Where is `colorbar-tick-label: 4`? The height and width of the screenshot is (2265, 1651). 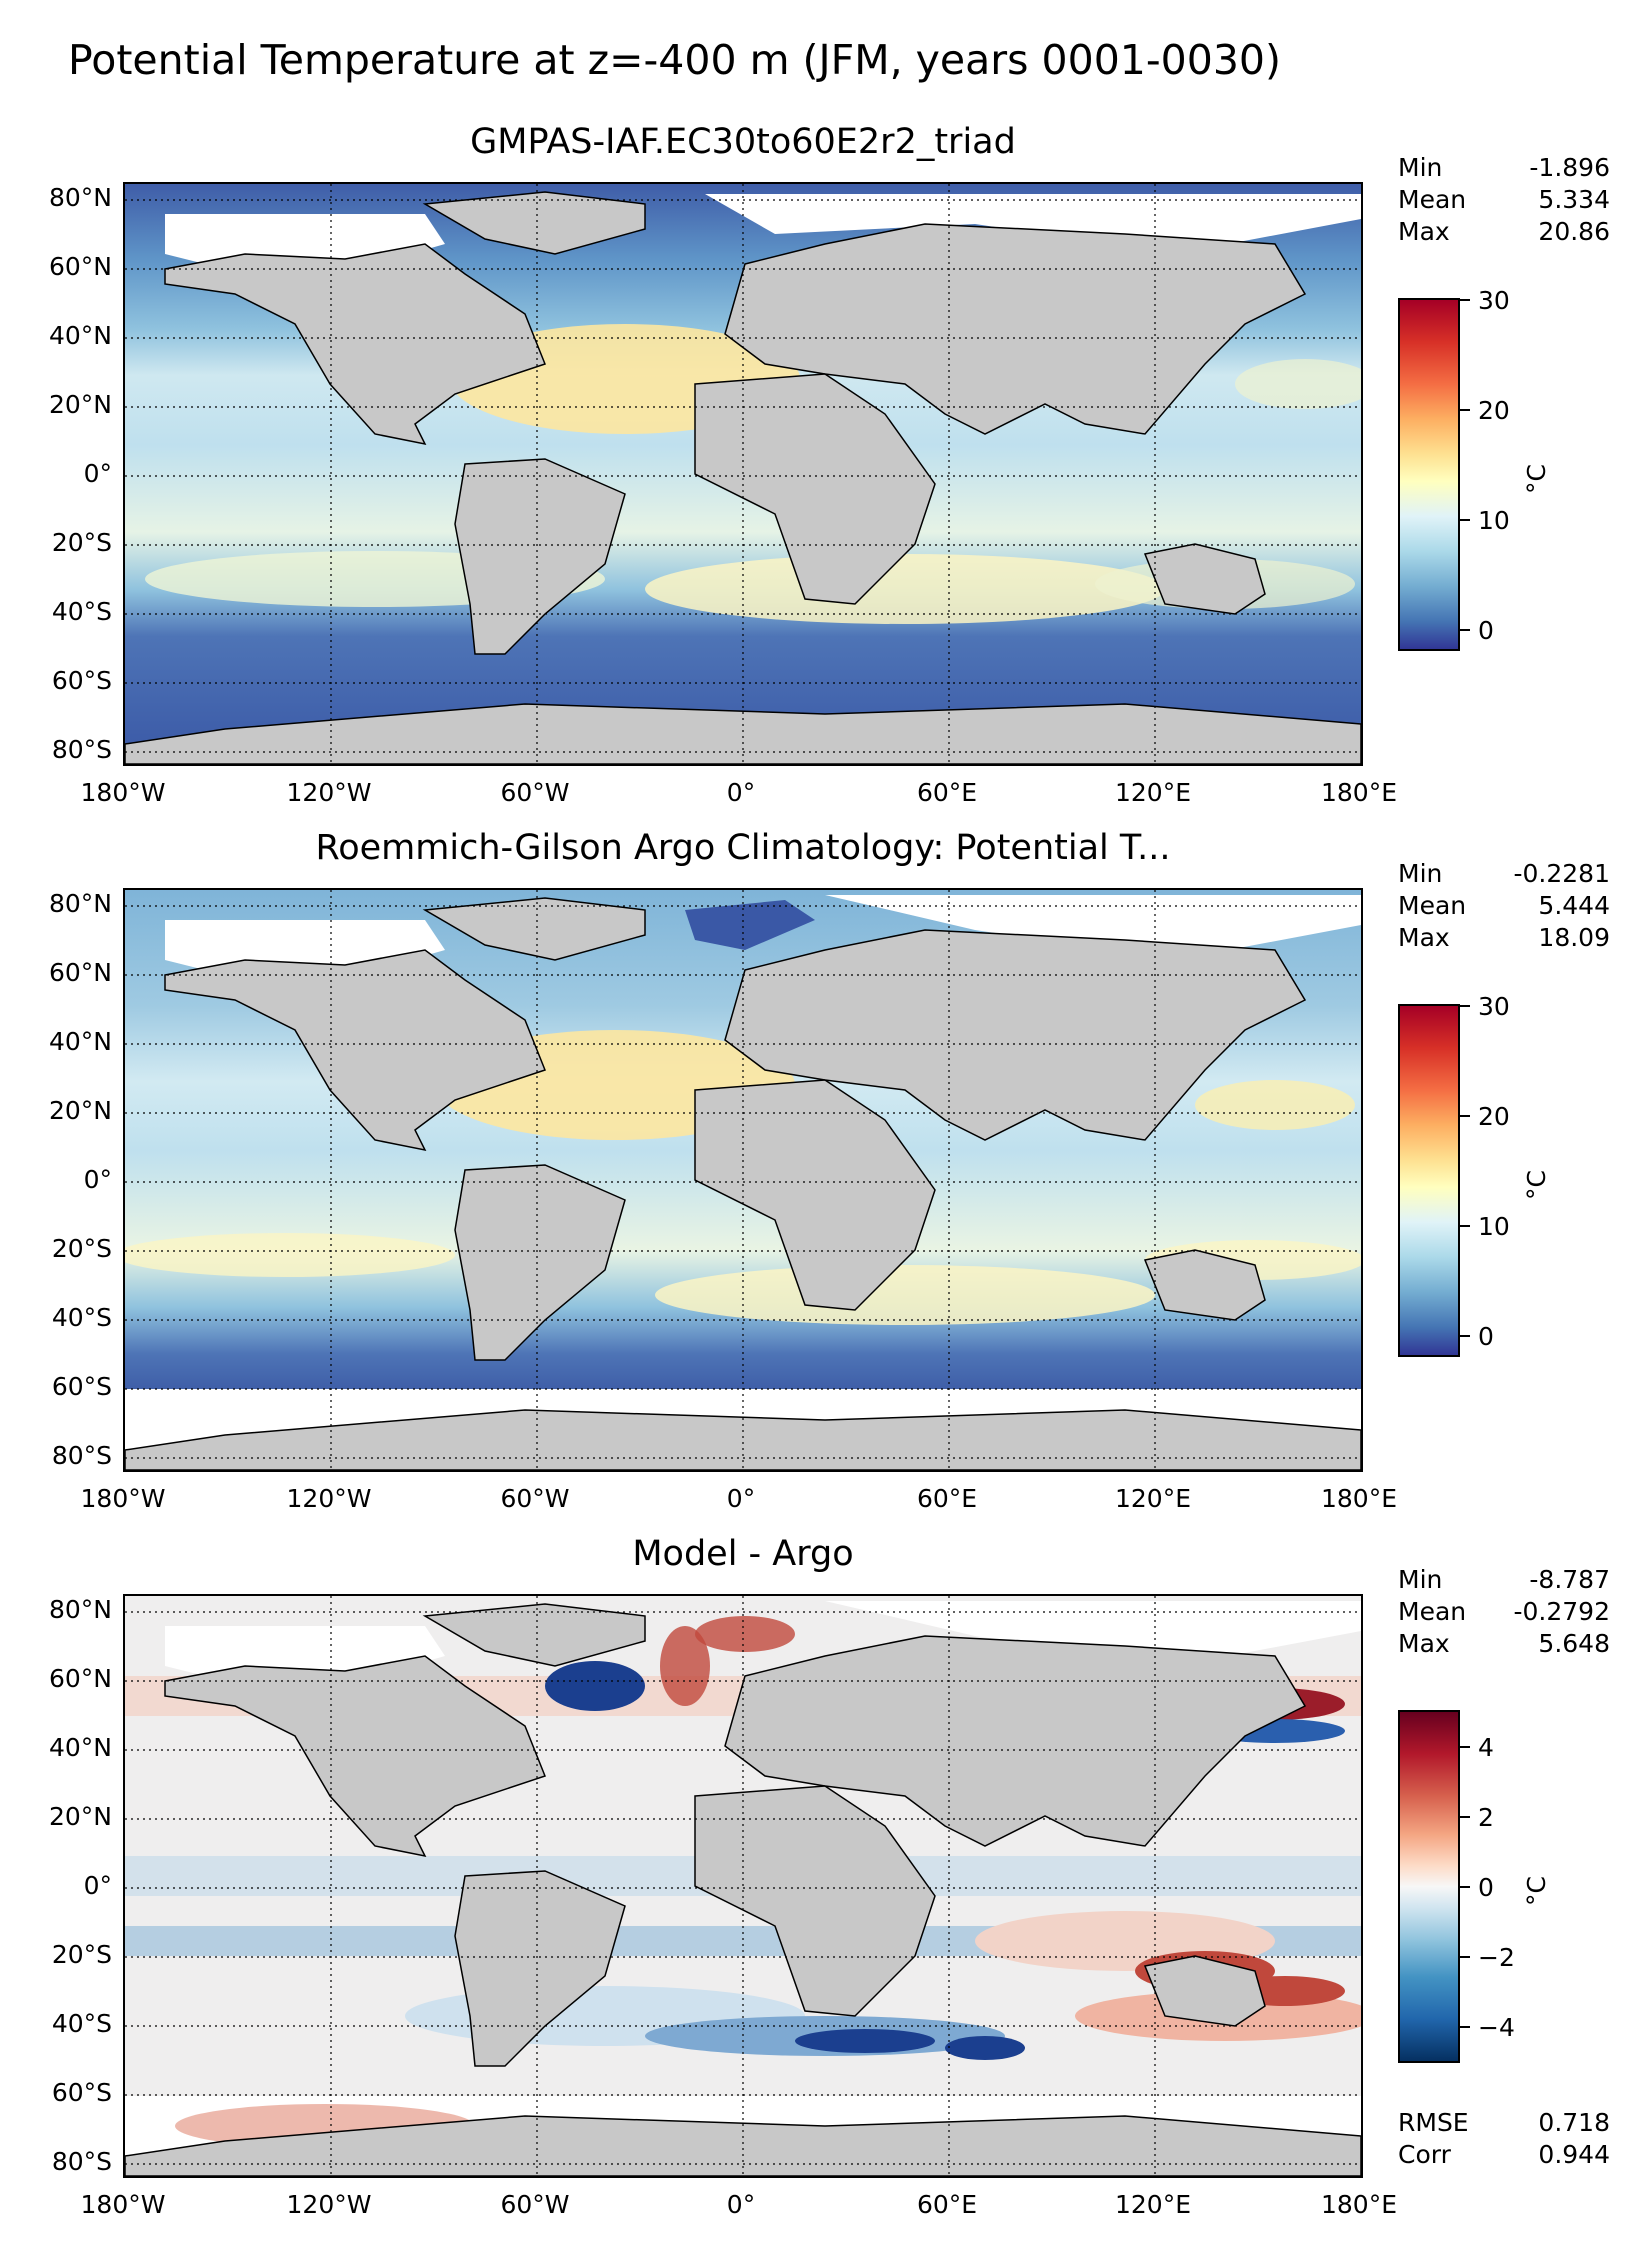
colorbar-tick-label: 4 is located at coordinates (1486, 1747).